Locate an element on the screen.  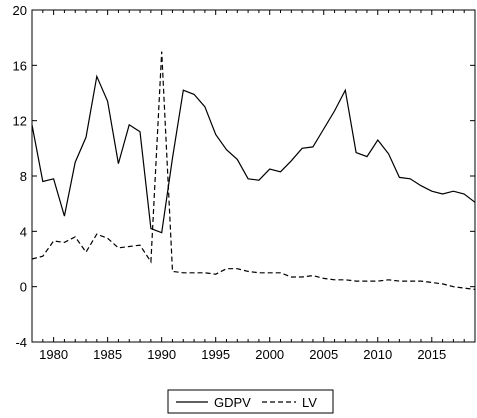
x-tick-label: 1985 is located at coordinates (107, 354).